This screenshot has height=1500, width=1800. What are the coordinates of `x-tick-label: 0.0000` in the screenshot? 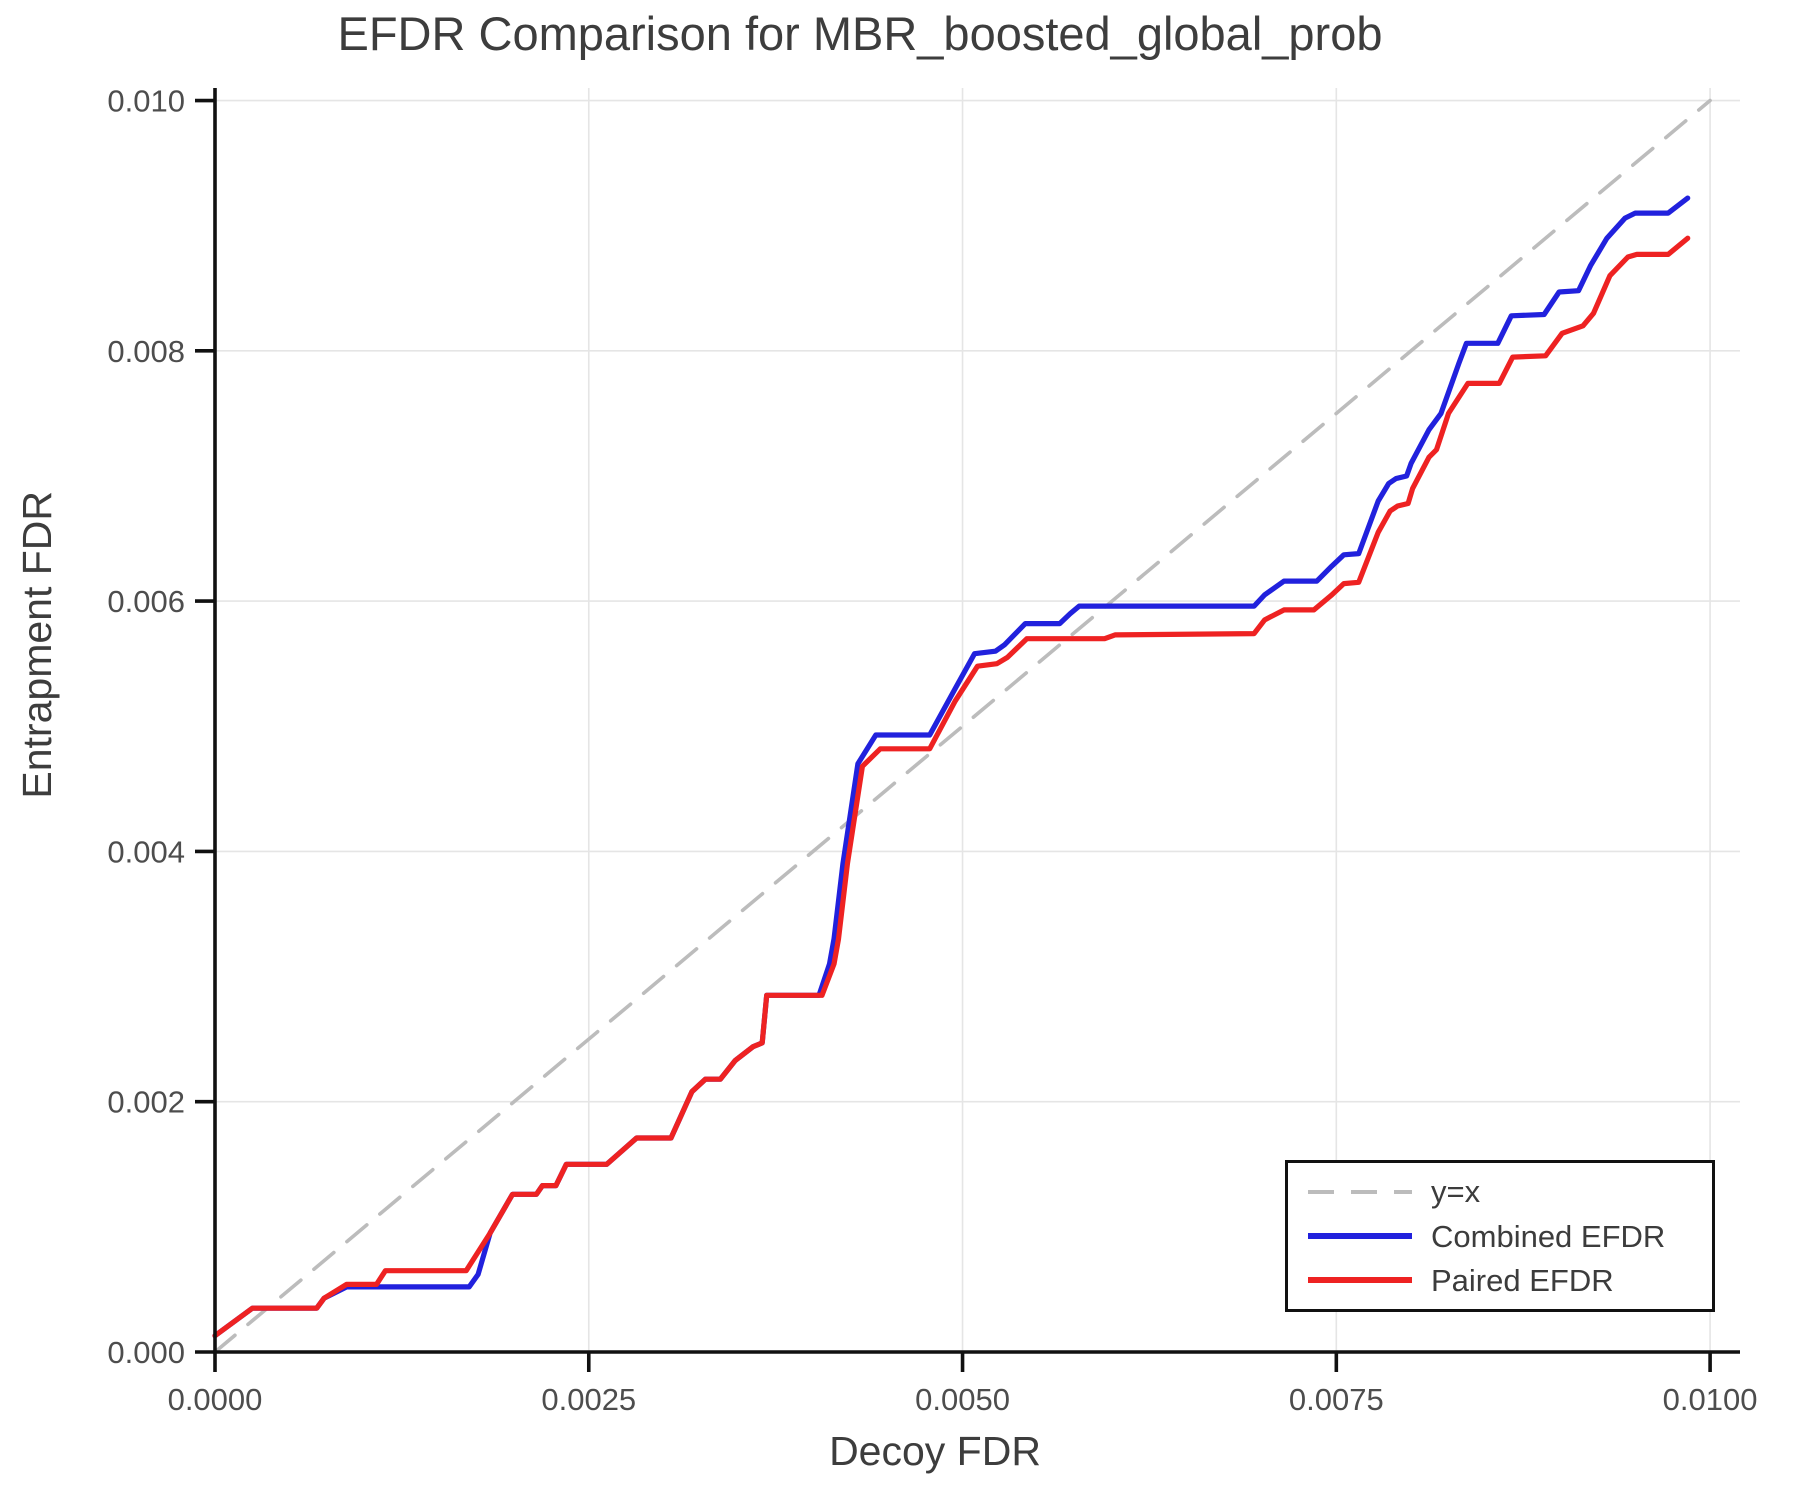 It's located at (215, 1399).